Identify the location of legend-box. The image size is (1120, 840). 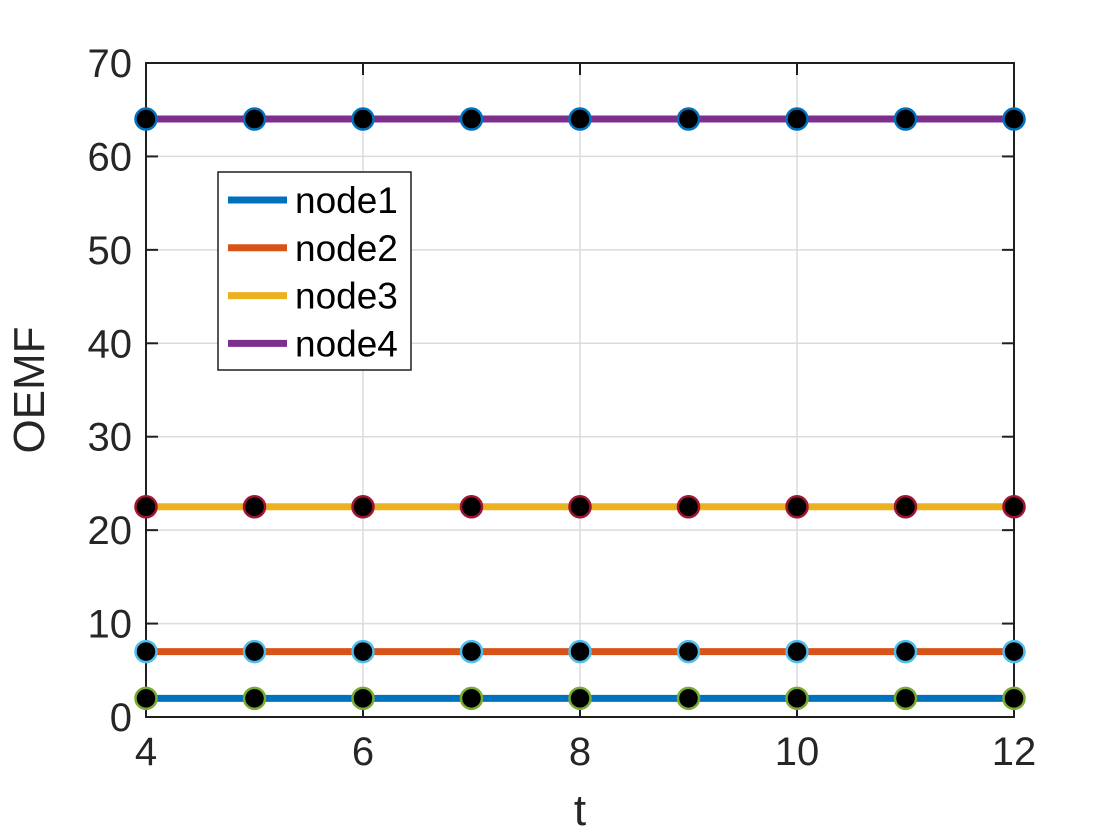
(314, 271).